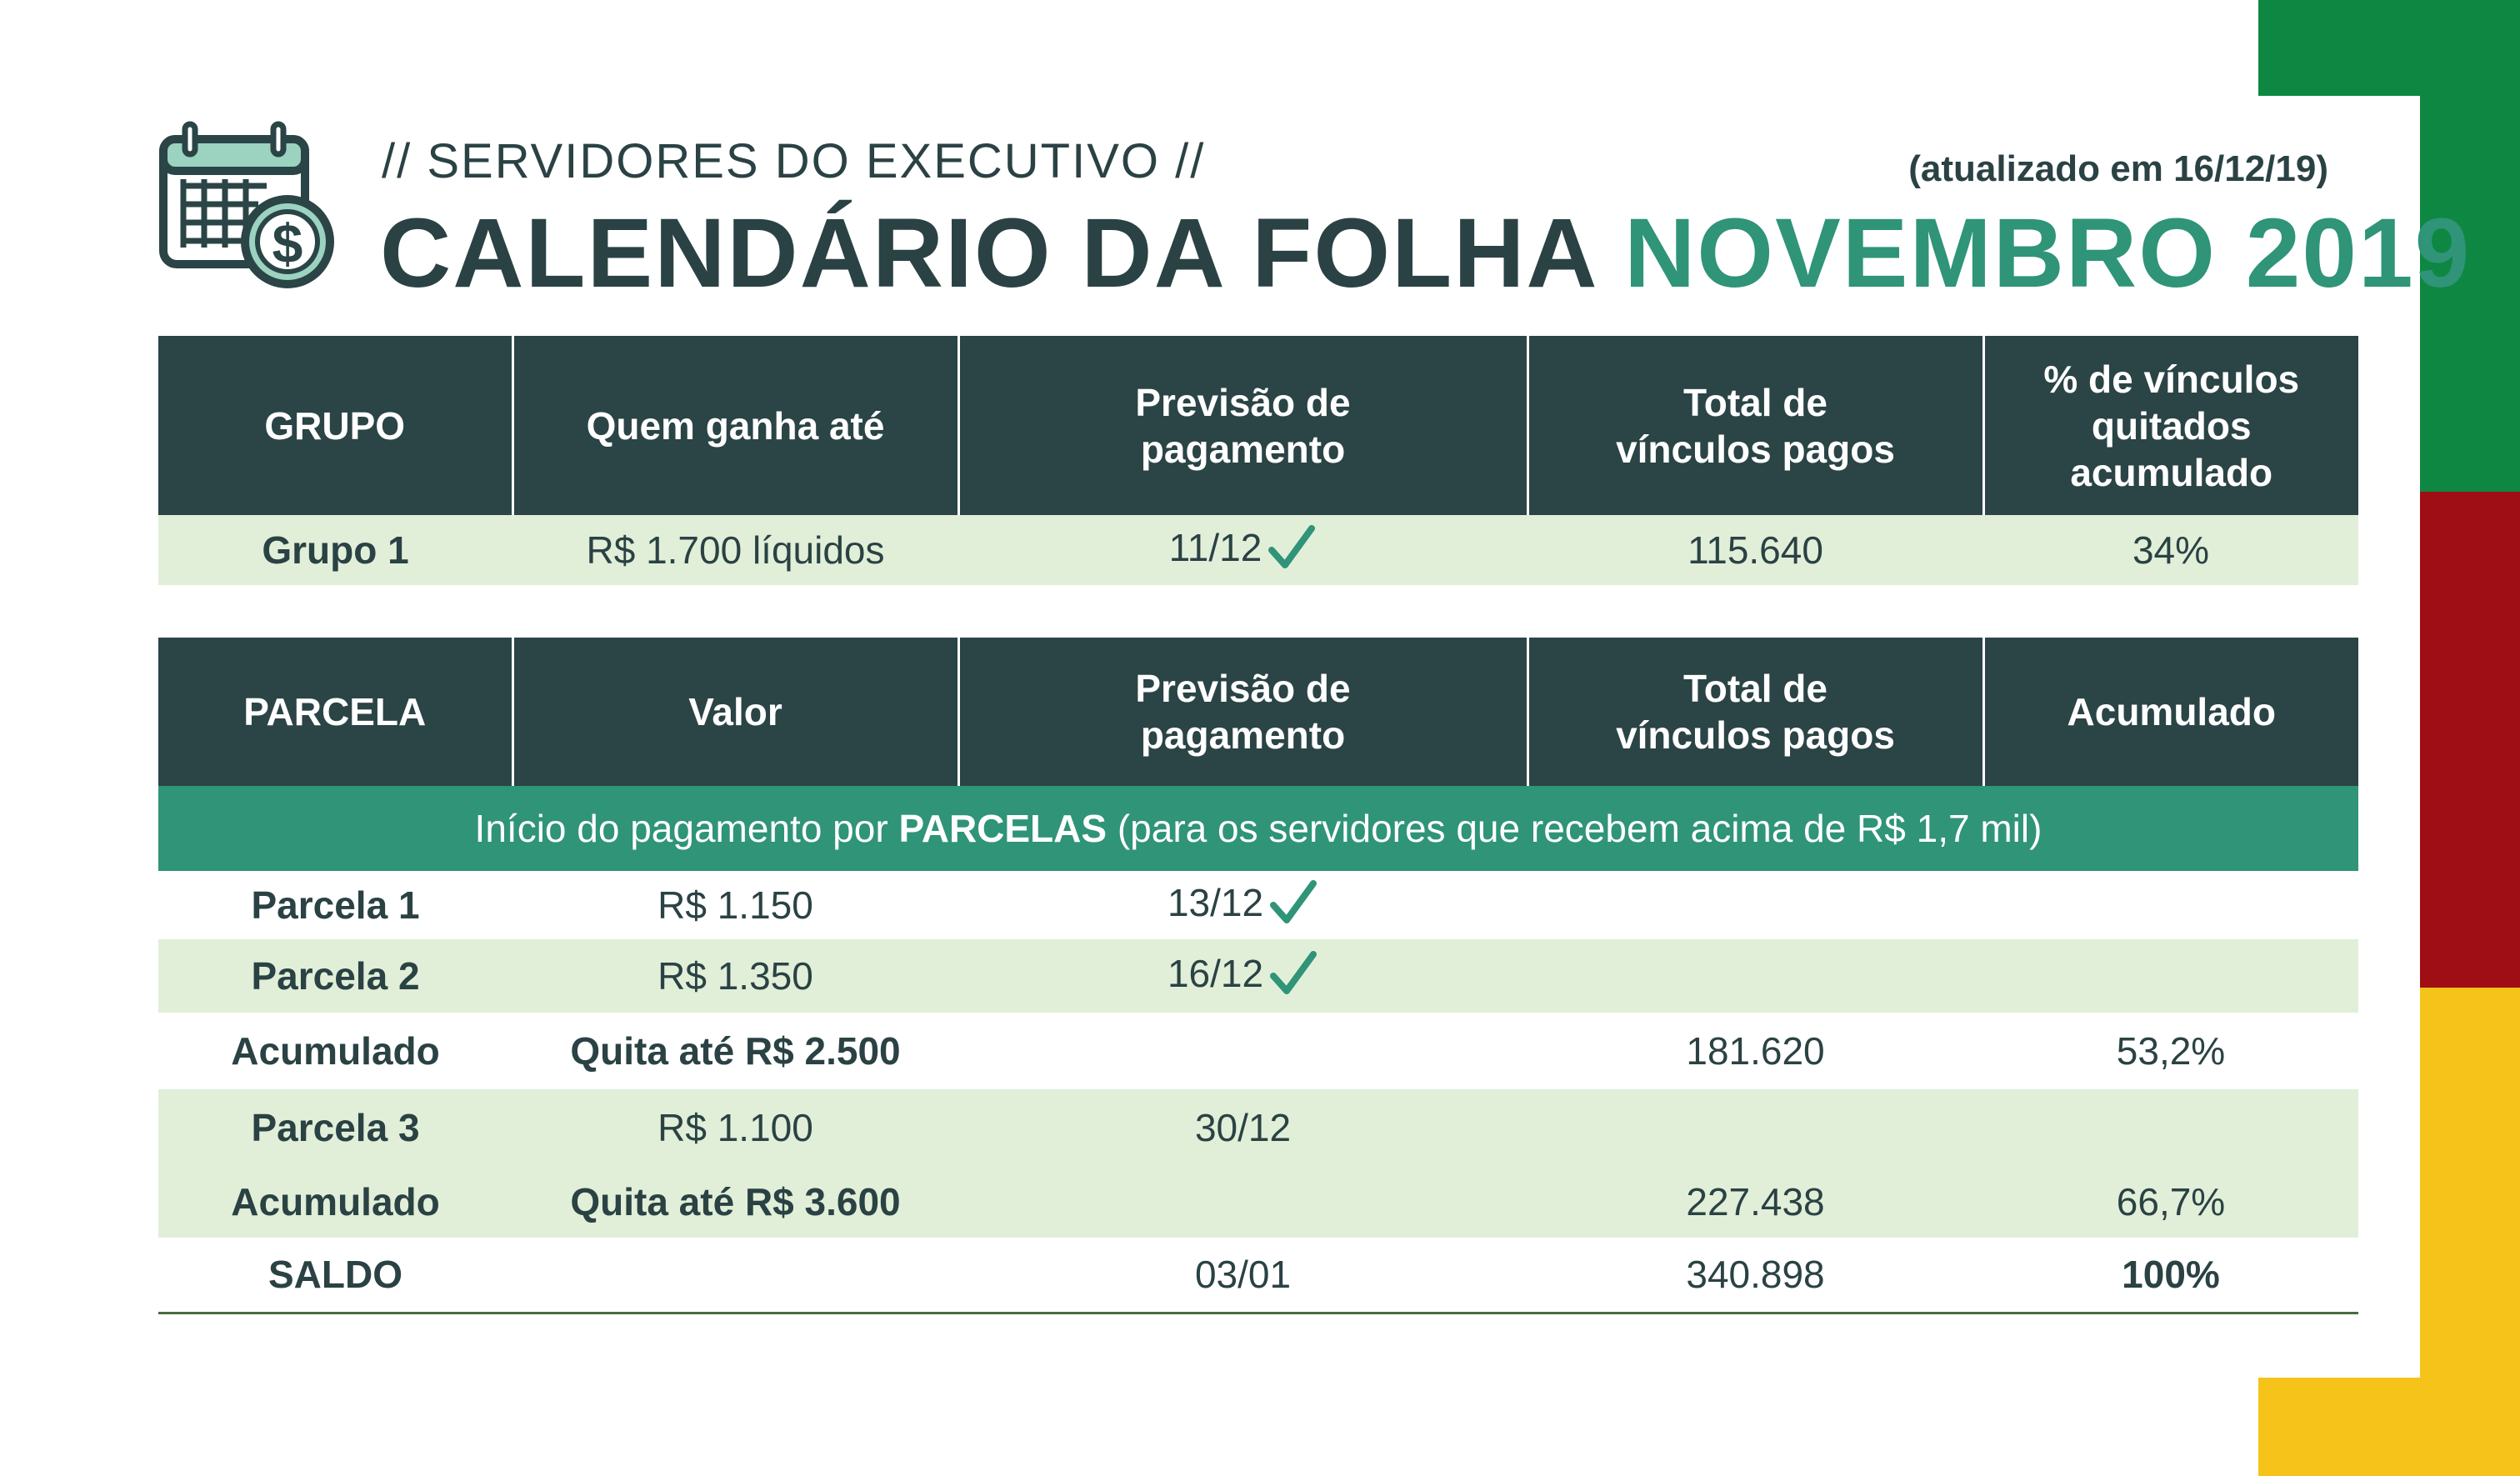 The image size is (2520, 1476). I want to click on yellow-stripe-bottom, so click(2389, 1427).